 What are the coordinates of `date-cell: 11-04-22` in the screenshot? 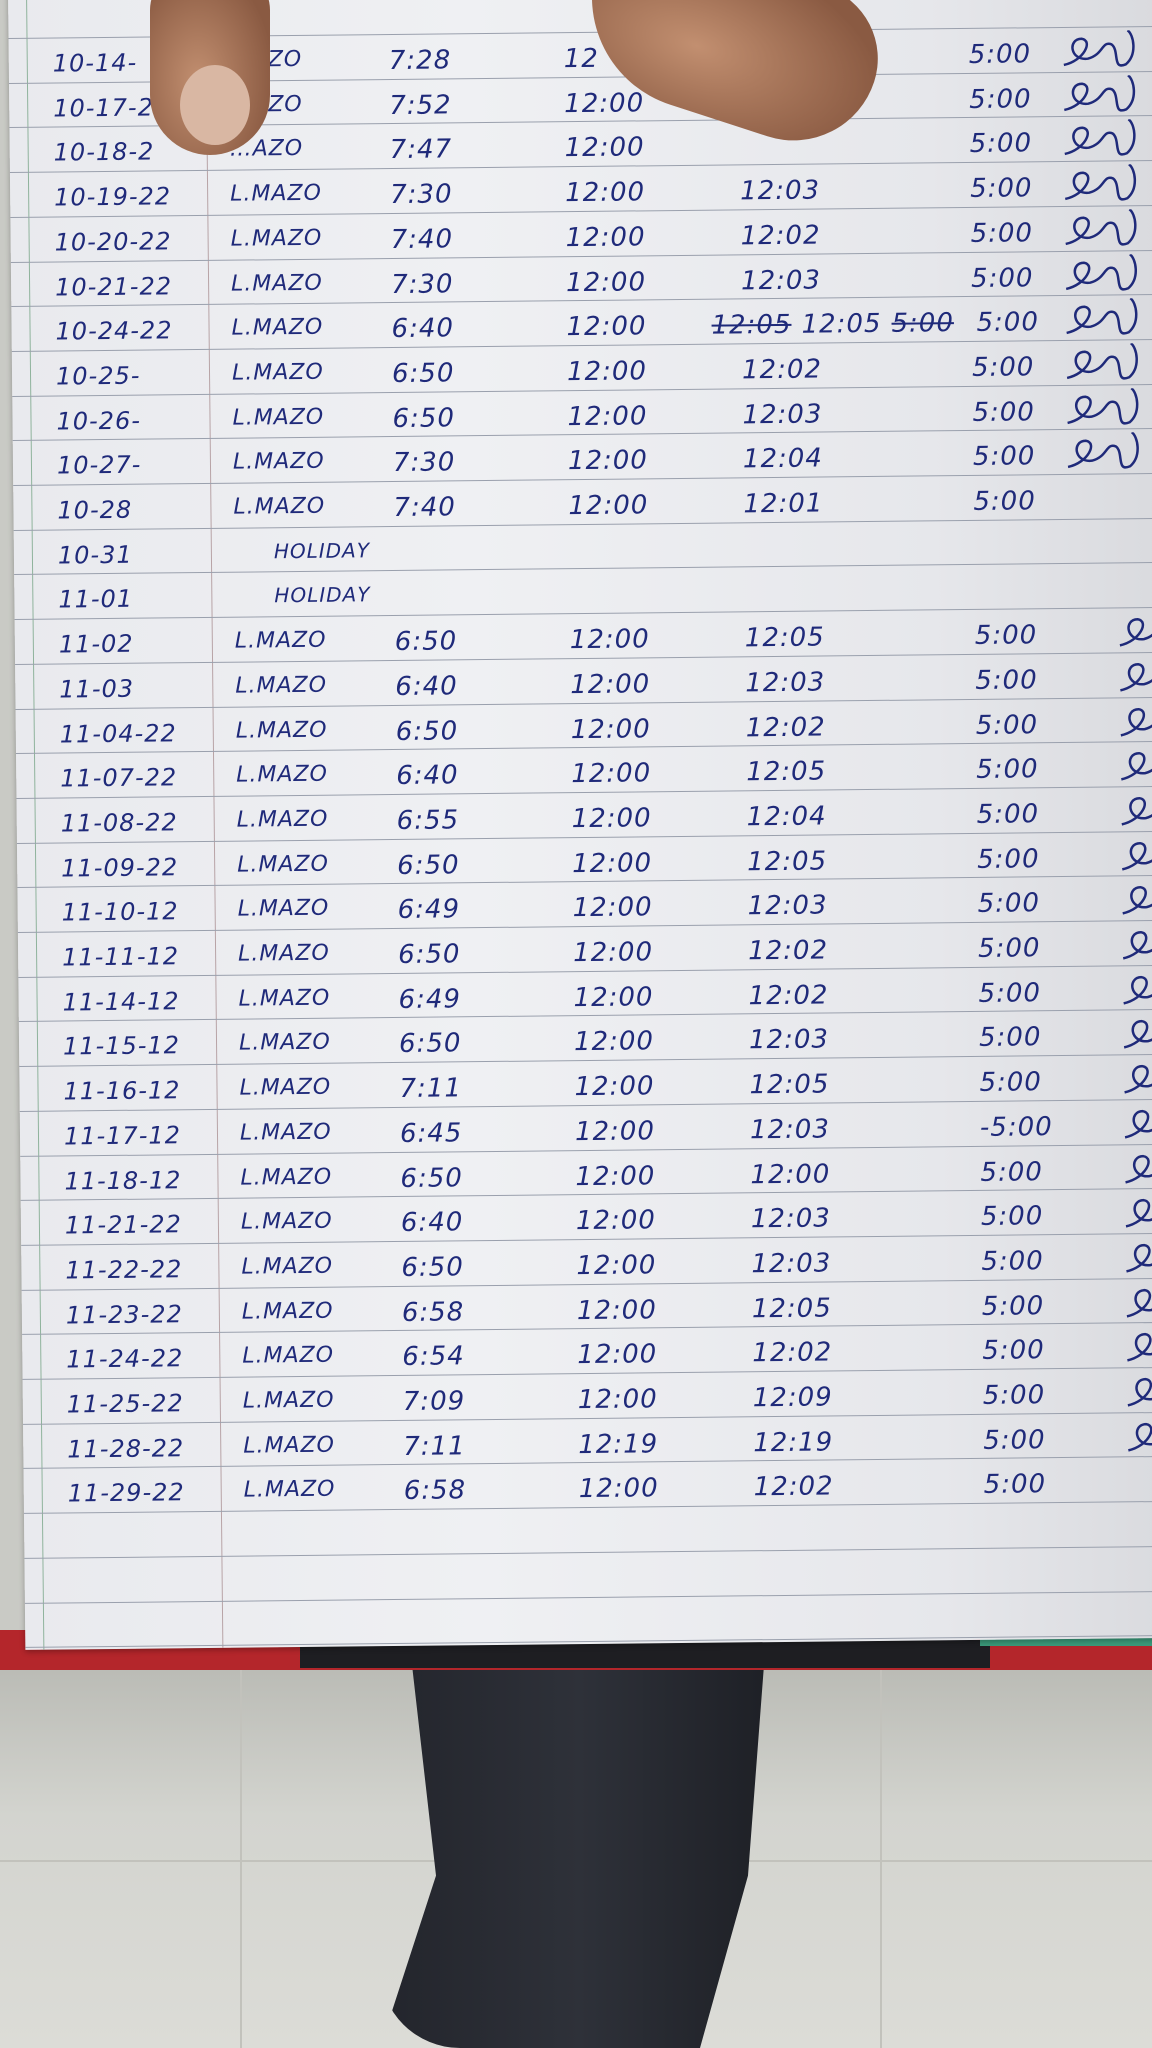 It's located at (118, 733).